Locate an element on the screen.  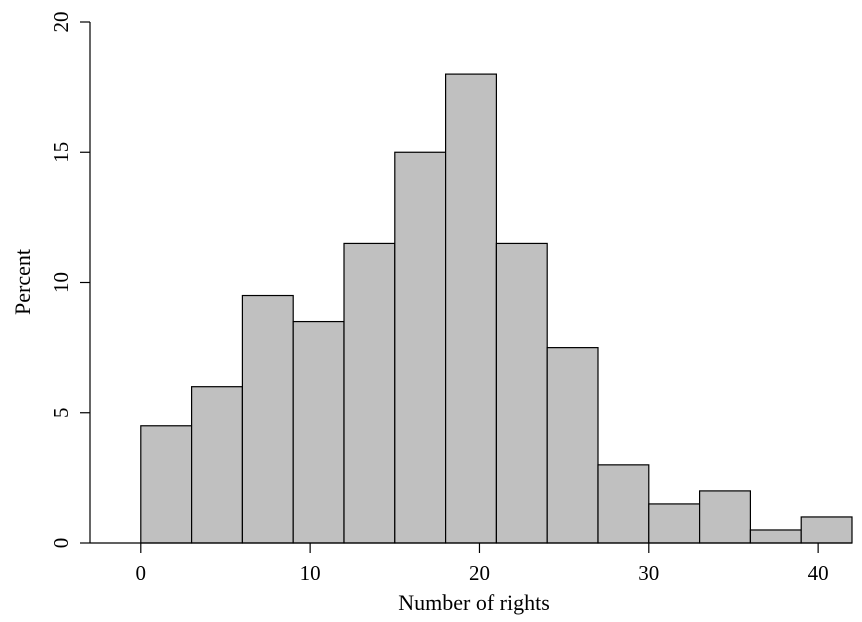
y-tick-label: 5 is located at coordinates (61, 413).